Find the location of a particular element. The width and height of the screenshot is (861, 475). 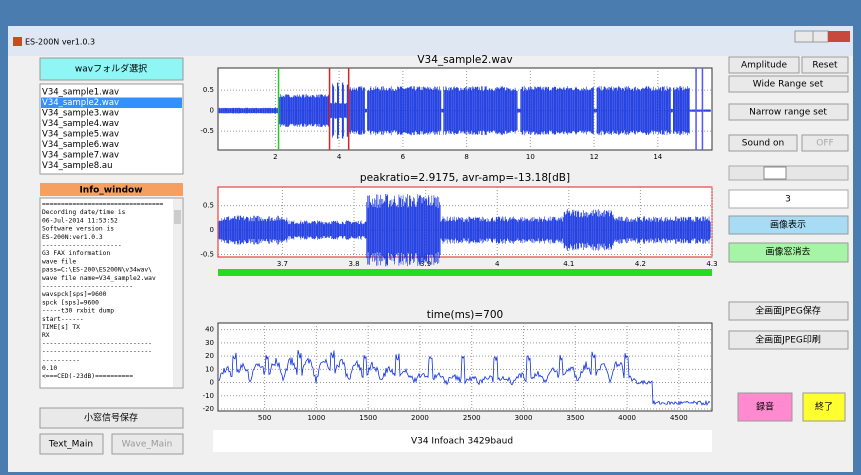

scroll-thumb is located at coordinates (177, 217).